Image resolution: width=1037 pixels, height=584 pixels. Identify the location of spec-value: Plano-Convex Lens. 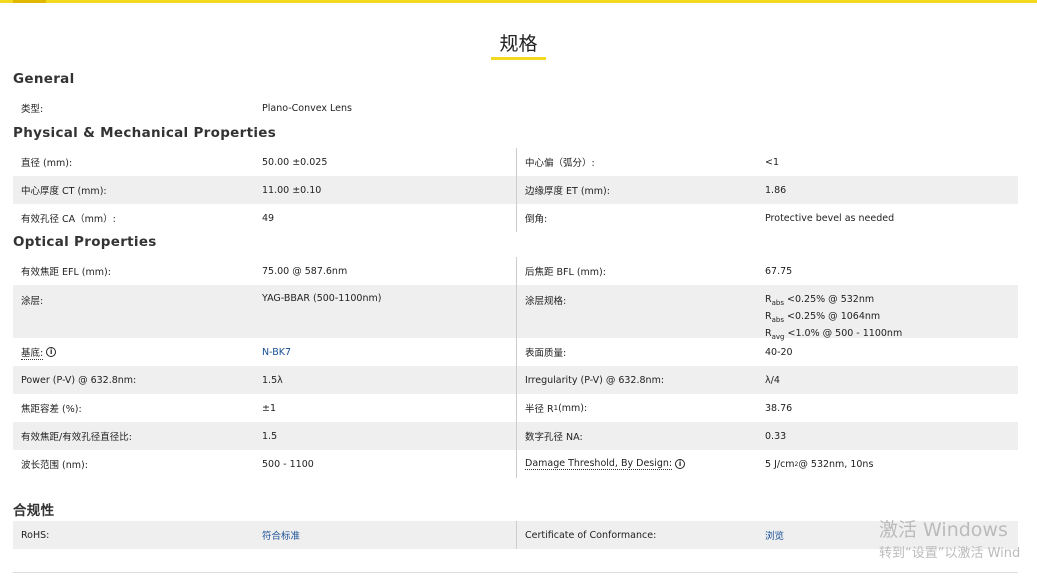
(307, 108).